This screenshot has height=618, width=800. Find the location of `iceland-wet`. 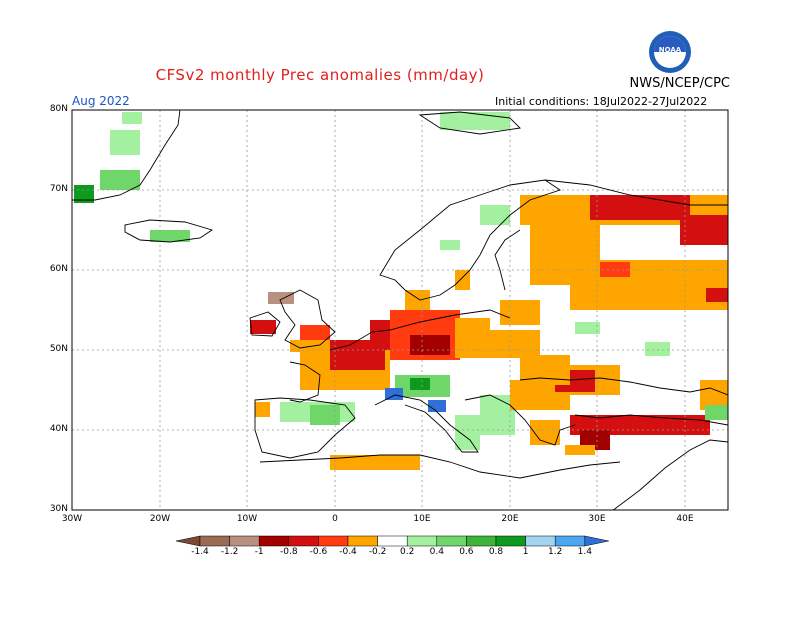

iceland-wet is located at coordinates (170, 236).